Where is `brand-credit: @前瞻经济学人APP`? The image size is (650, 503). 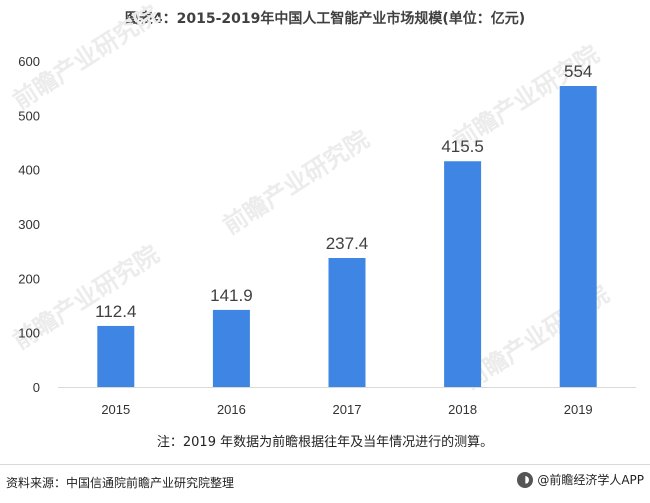 brand-credit: @前瞻经济学人APP is located at coordinates (580, 479).